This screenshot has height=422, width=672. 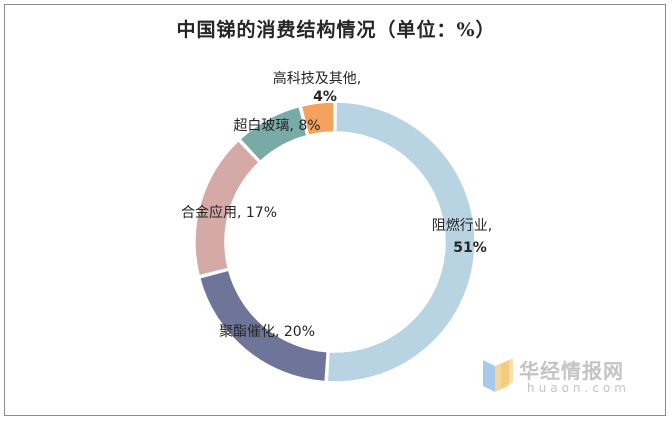 What do you see at coordinates (317, 87) in the screenshot?
I see `slice-label-5: 高科技及其他, 4%` at bounding box center [317, 87].